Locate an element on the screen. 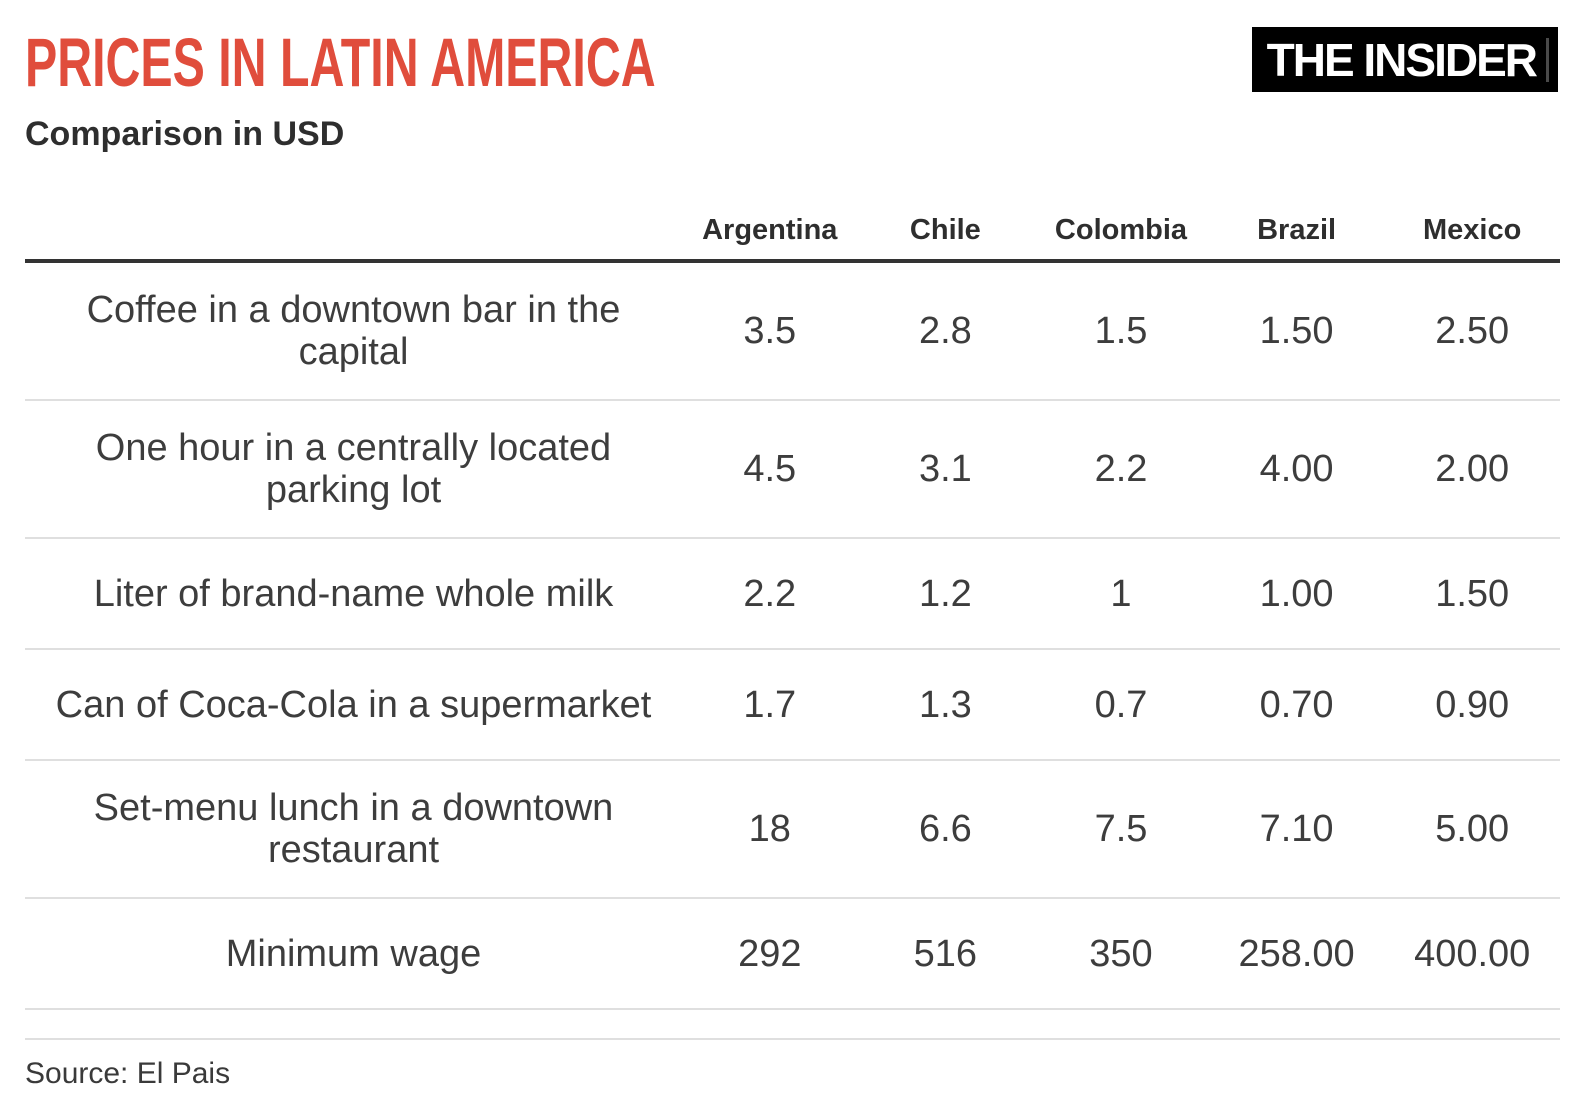  column-header-argentina: Argentina is located at coordinates (770, 230).